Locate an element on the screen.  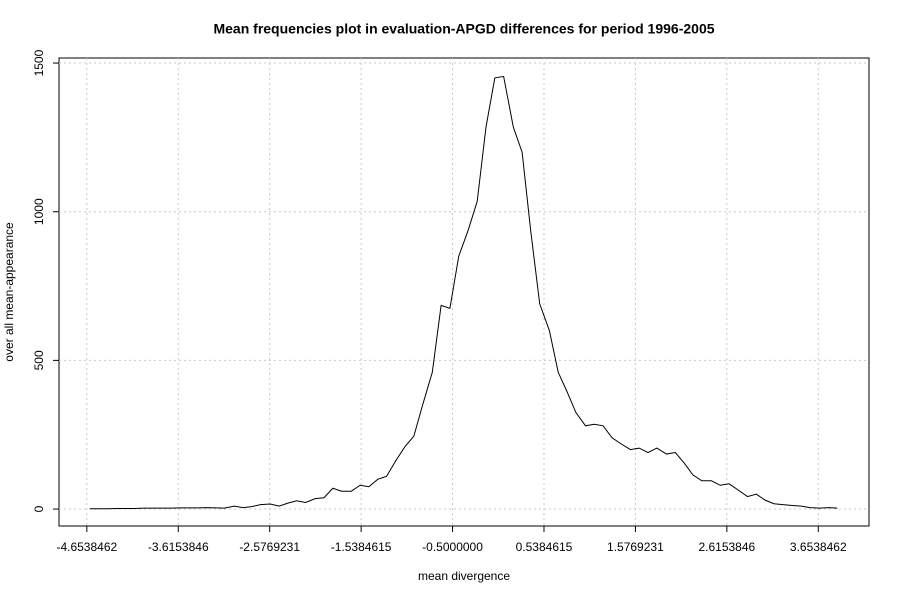
x-tick-label: 3.6538462 is located at coordinates (818, 547).